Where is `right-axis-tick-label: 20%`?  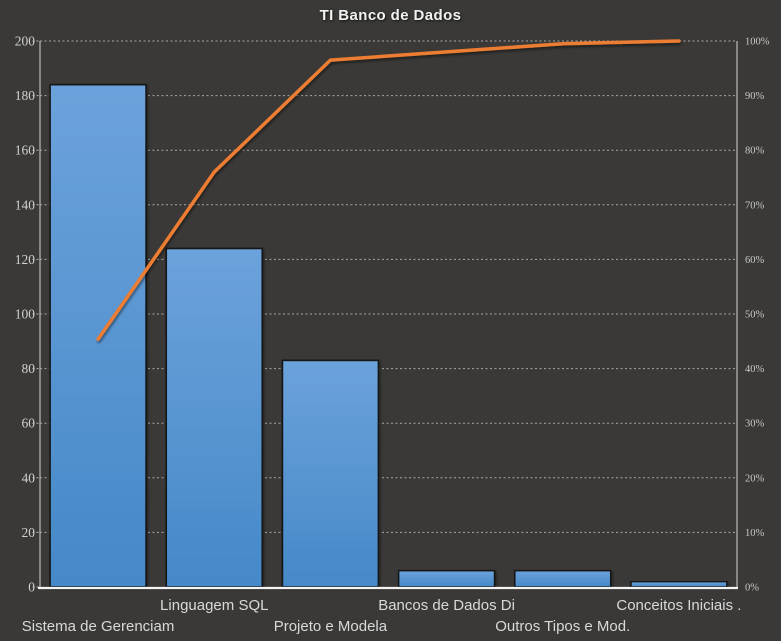
right-axis-tick-label: 20% is located at coordinates (755, 478).